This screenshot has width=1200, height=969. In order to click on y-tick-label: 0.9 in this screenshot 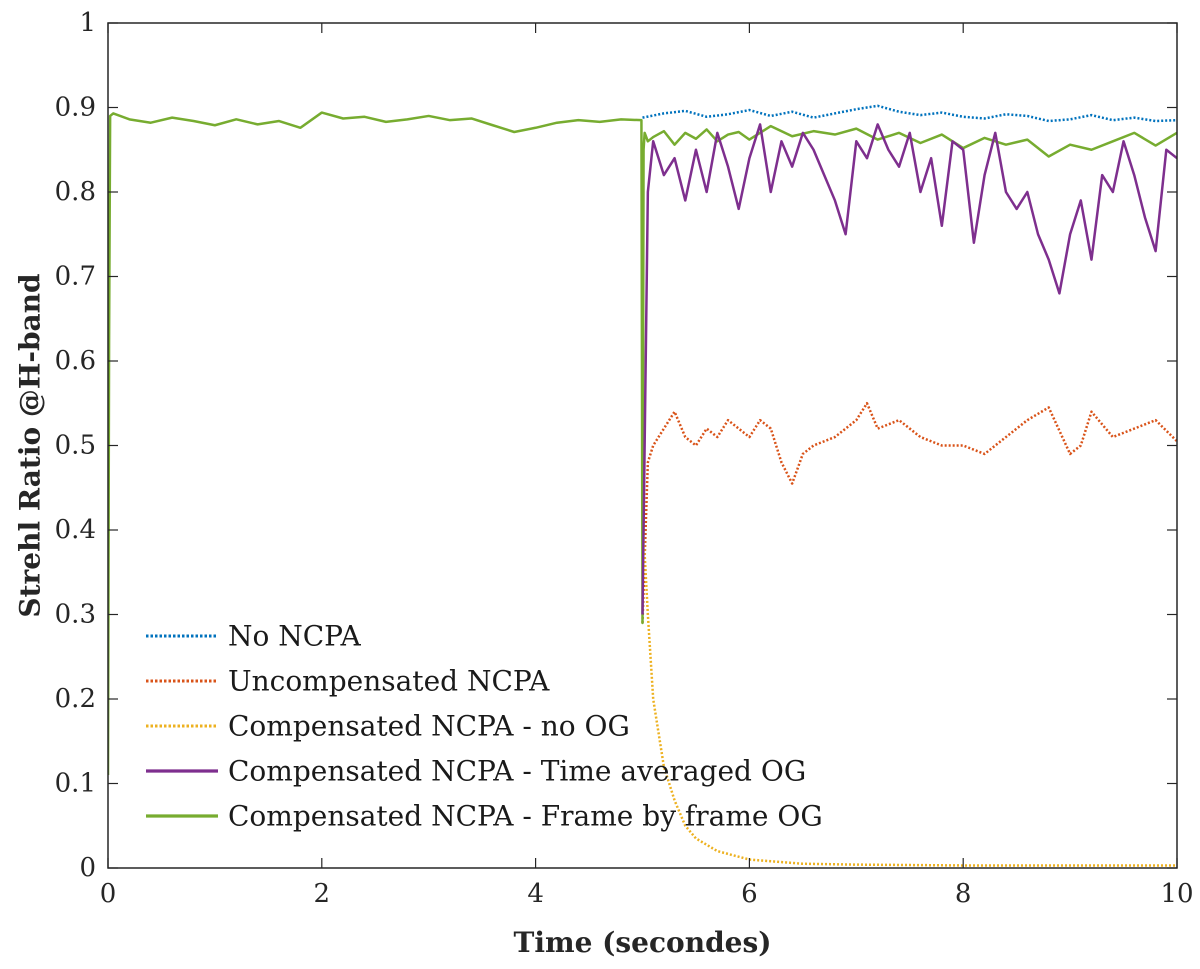, I will do `click(75, 108)`.